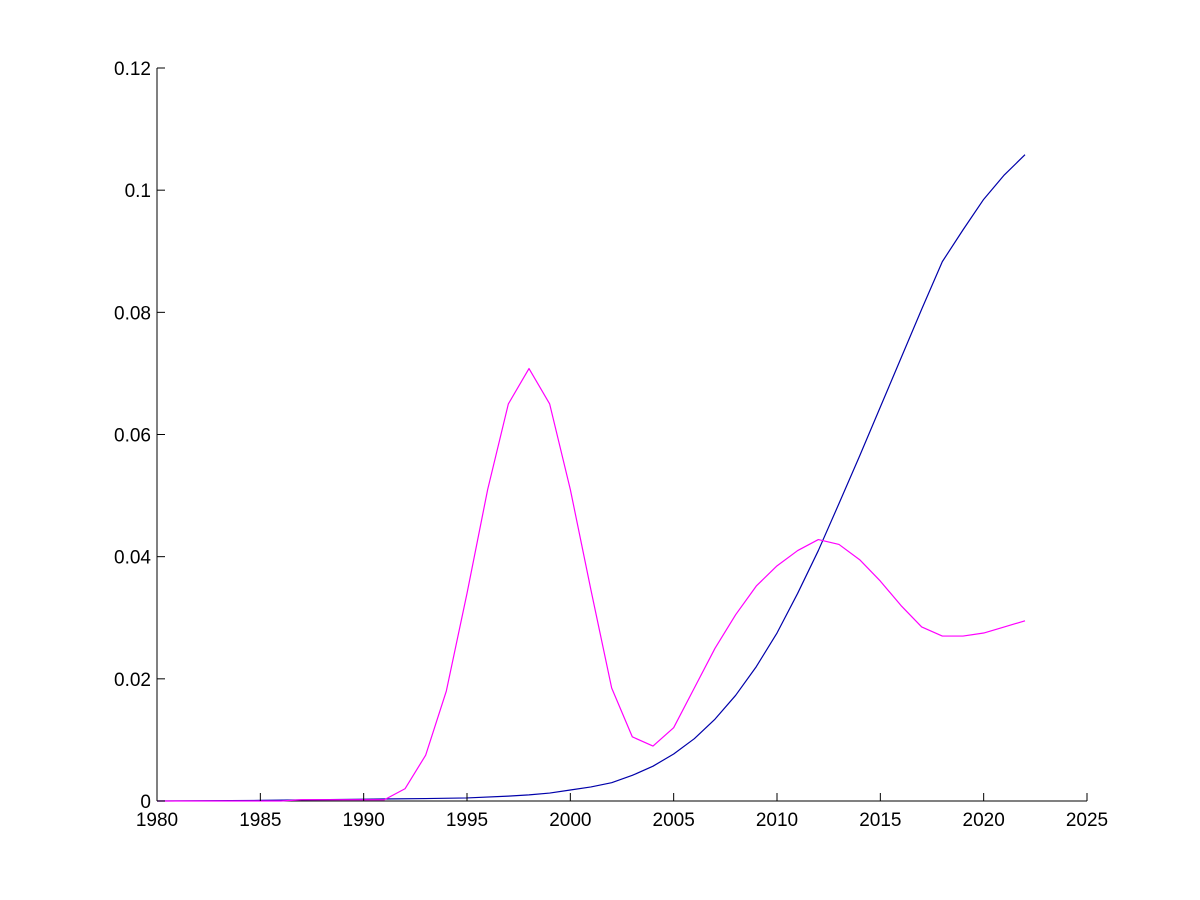 This screenshot has height=900, width=1200. What do you see at coordinates (1087, 820) in the screenshot?
I see `x-tick-label: 2025` at bounding box center [1087, 820].